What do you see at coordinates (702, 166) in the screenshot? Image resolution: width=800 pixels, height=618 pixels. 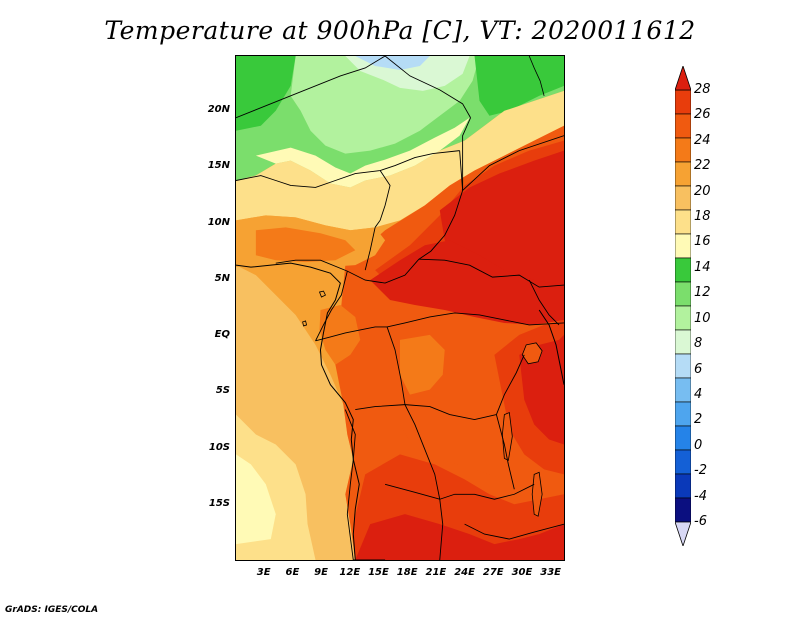 I see `colorbar-label: 22` at bounding box center [702, 166].